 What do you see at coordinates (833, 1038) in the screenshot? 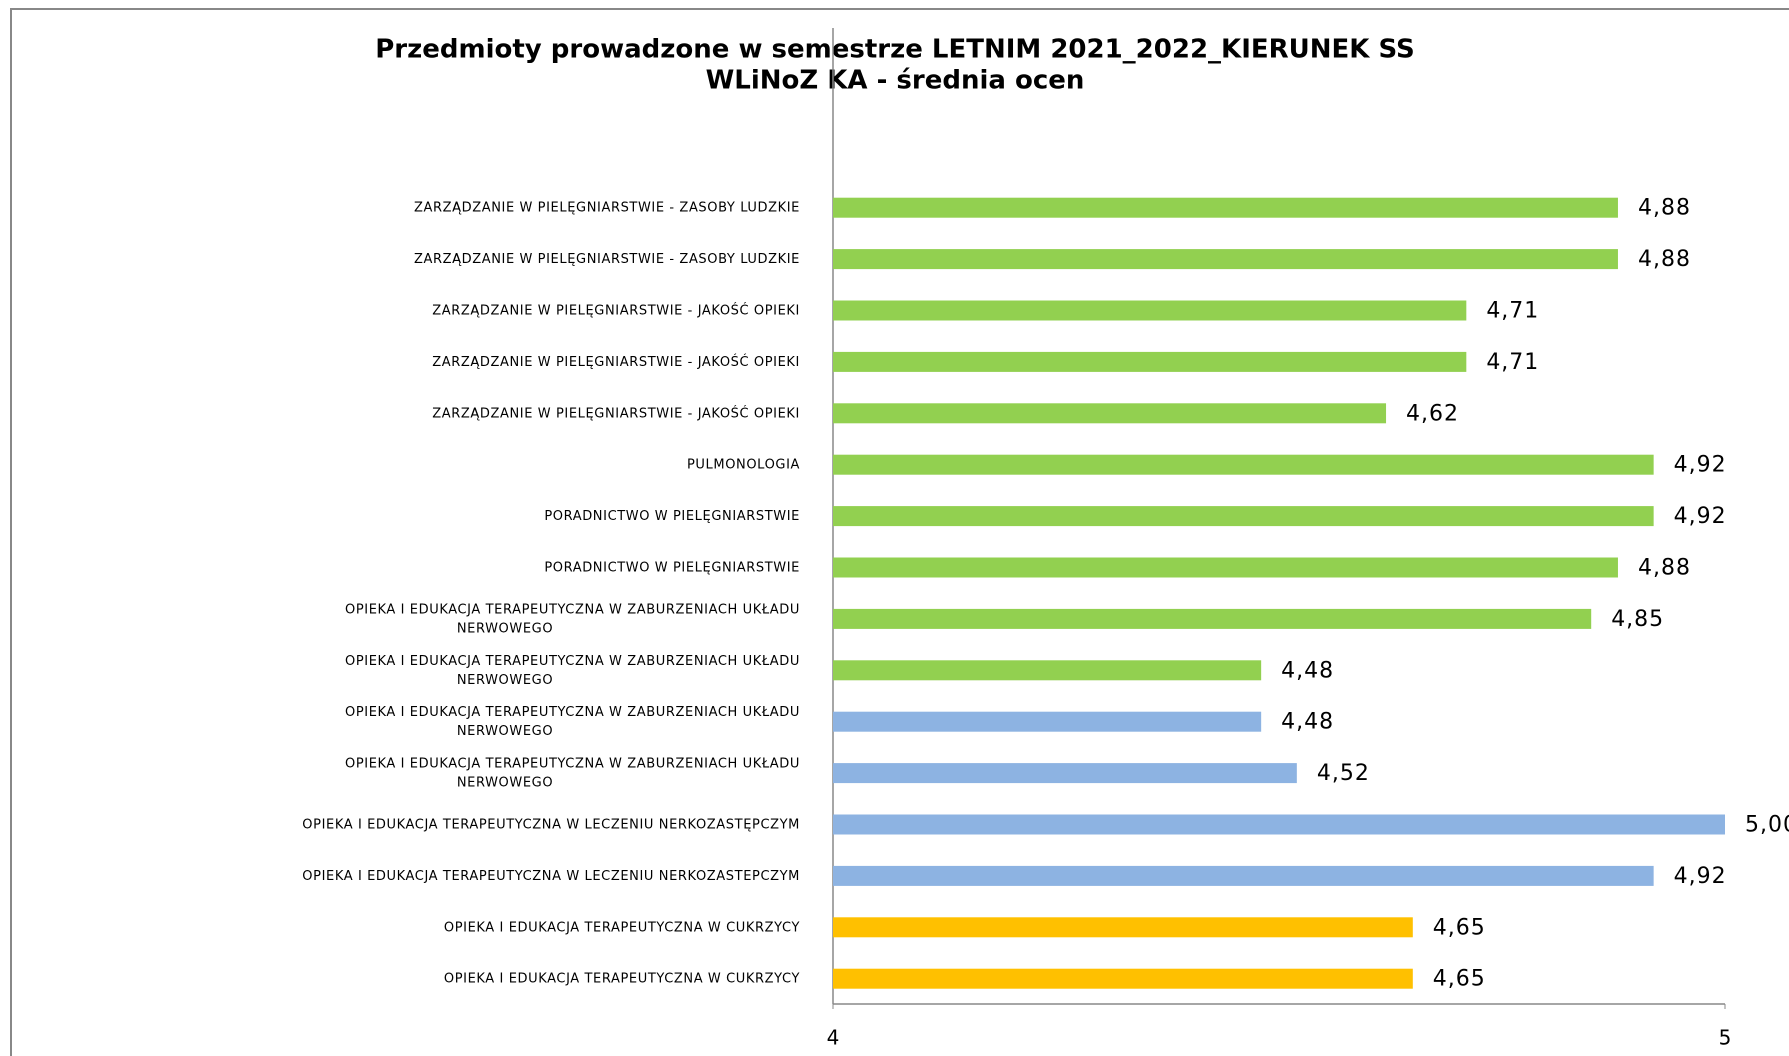
I see `x-tick-label: 4` at bounding box center [833, 1038].